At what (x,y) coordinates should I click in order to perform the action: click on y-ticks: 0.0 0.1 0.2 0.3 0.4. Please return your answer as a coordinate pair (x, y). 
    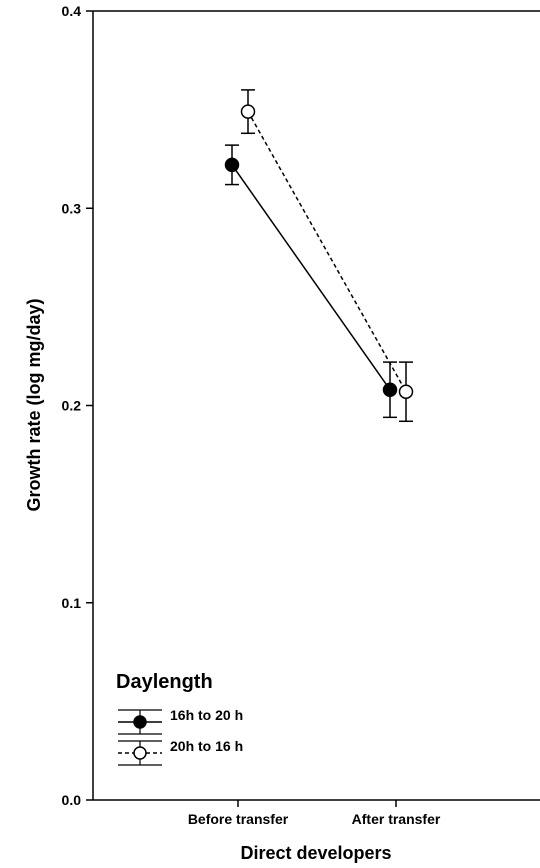
    Looking at the image, I should click on (77, 405).